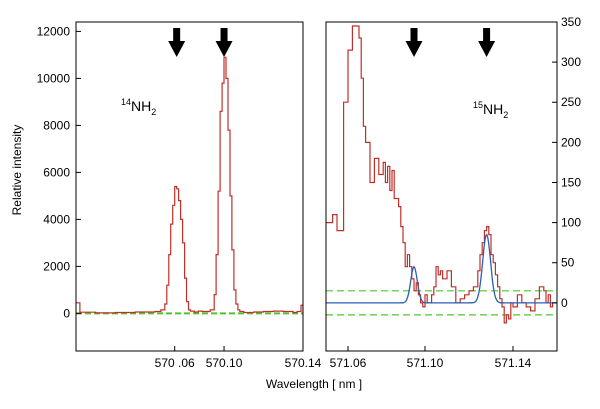  I want to click on left-species-label: 14NH2, so click(138, 107).